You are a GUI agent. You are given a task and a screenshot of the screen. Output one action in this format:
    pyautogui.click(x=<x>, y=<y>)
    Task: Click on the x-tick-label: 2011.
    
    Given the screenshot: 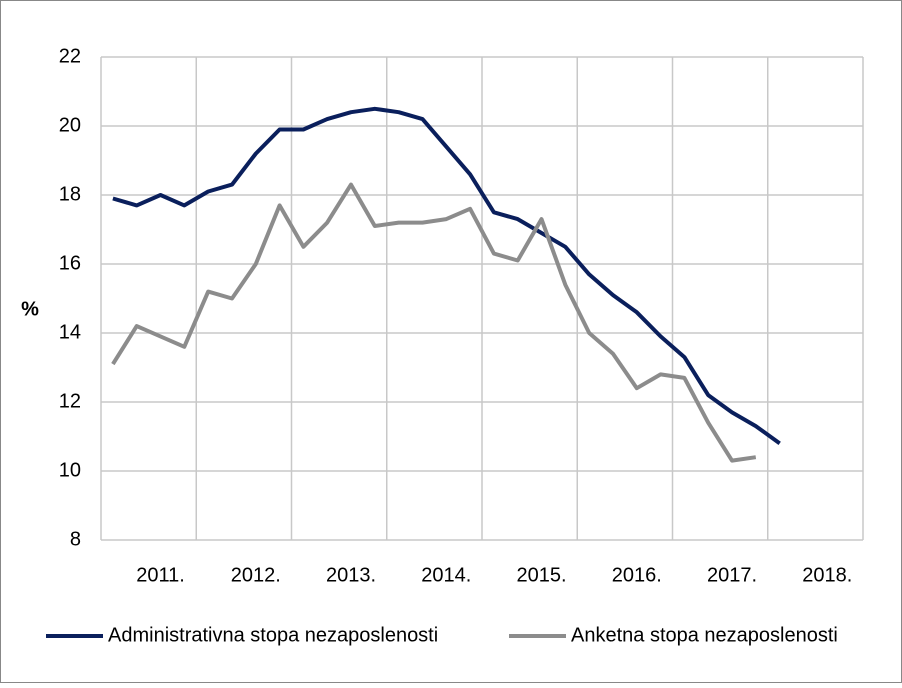 What is the action you would take?
    pyautogui.click(x=160, y=575)
    